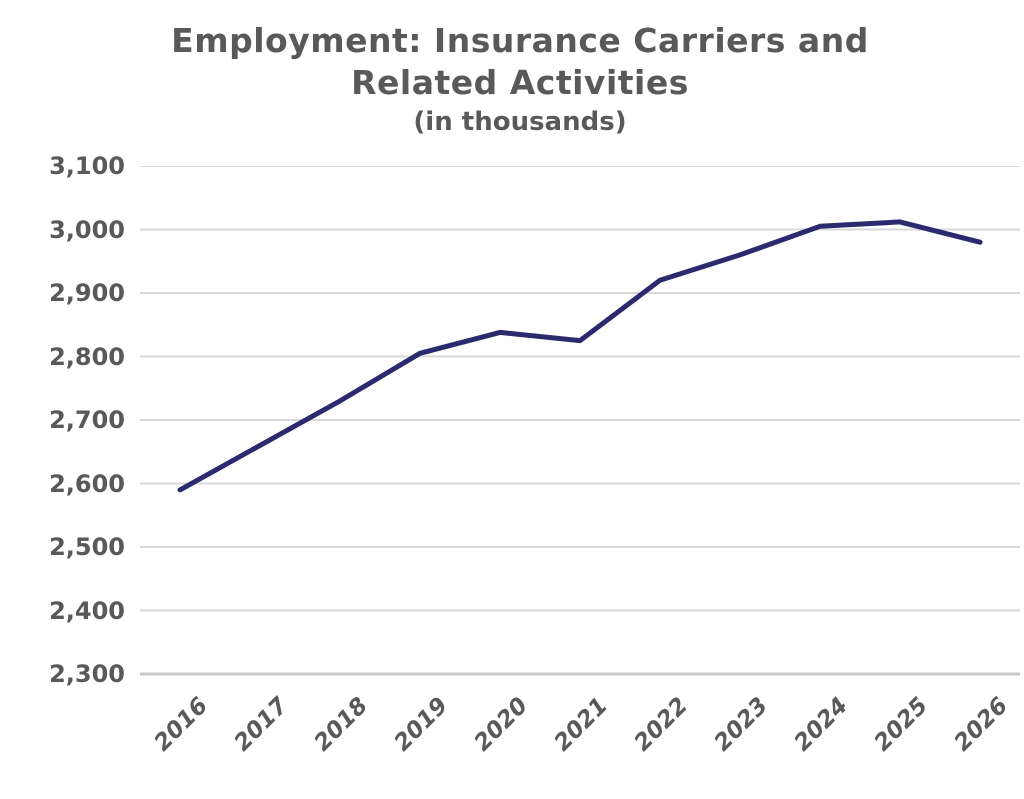  Describe the element at coordinates (520, 122) in the screenshot. I see `chart-subtitle: (in thousands)` at that location.